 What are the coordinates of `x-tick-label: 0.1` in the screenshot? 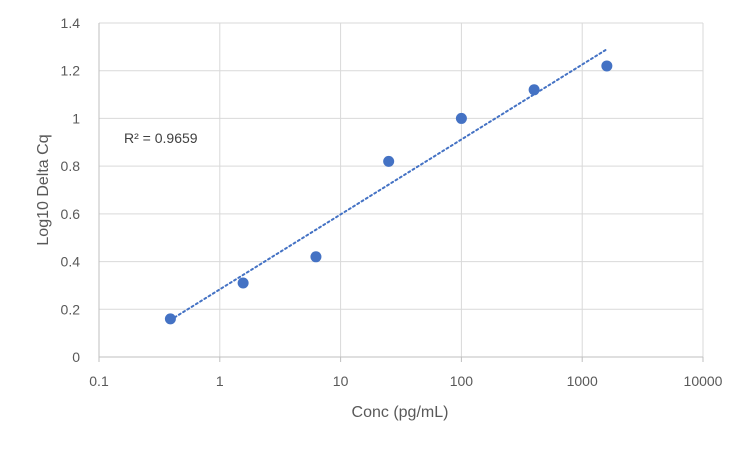 It's located at (99, 381).